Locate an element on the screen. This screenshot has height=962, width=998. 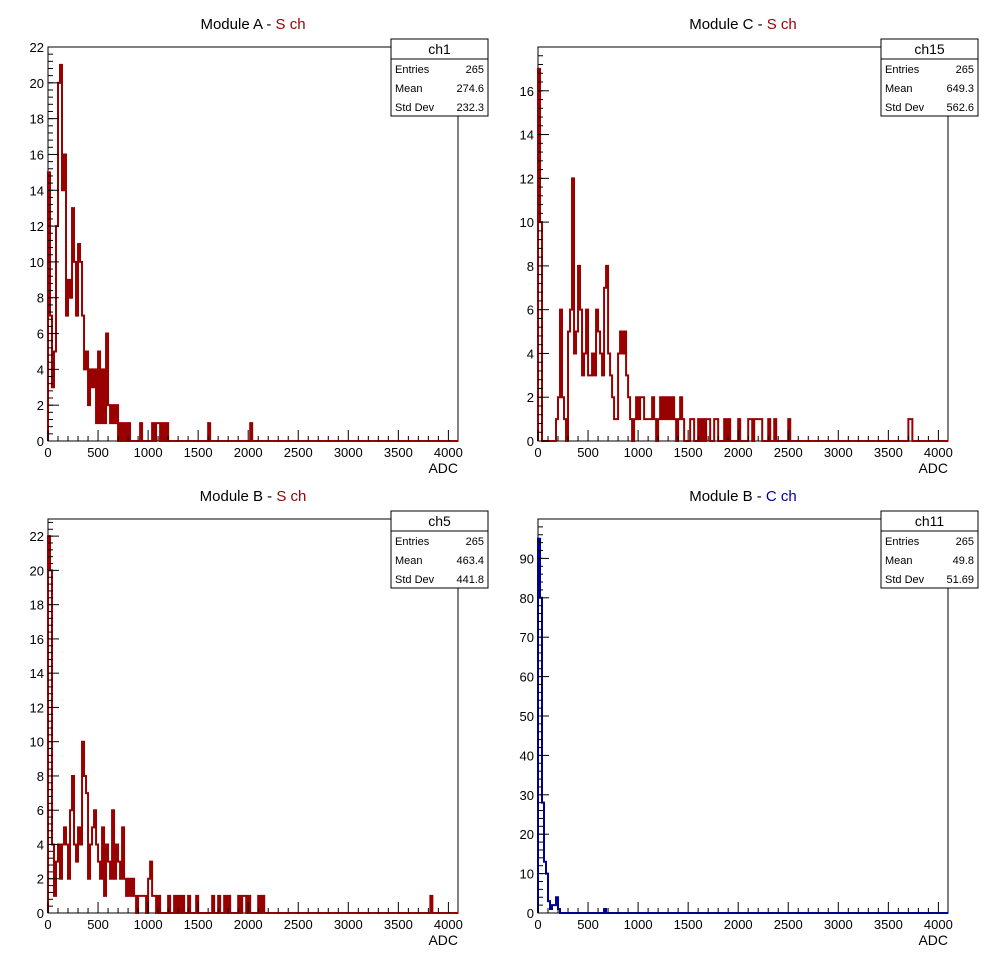
stats-value: 51.69 is located at coordinates (960, 580).